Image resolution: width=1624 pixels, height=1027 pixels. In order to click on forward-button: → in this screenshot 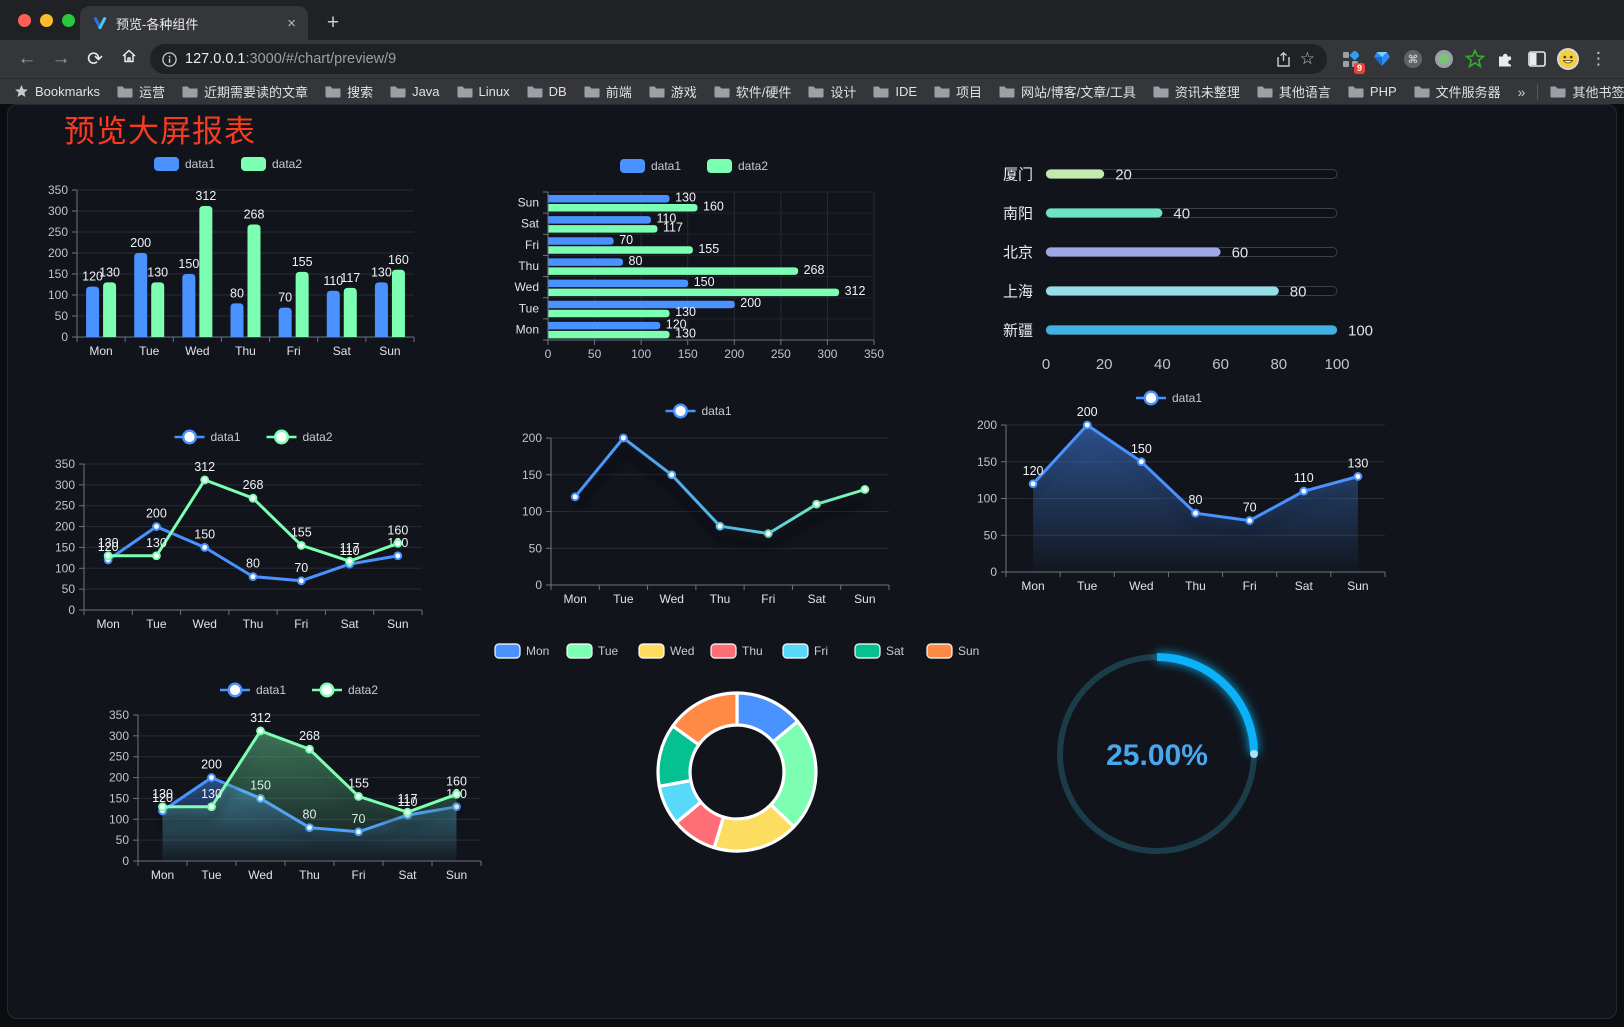, I will do `click(61, 58)`.